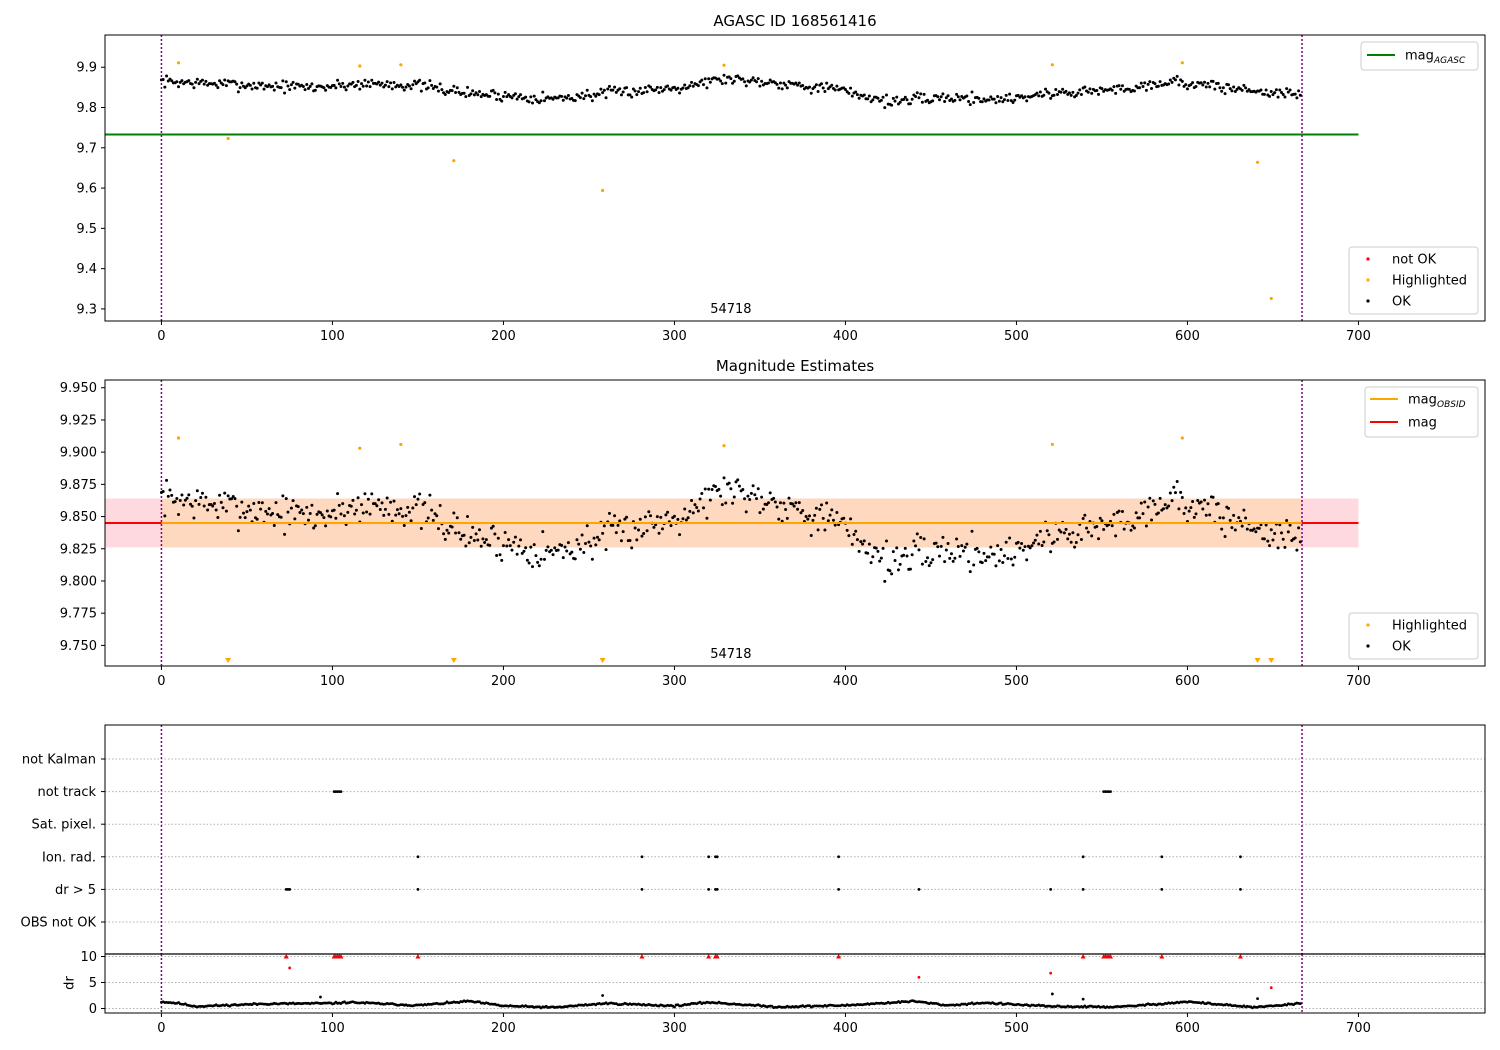 Image resolution: width=1500 pixels, height=1050 pixels. I want to click on highlighted-point, so click(228, 138).